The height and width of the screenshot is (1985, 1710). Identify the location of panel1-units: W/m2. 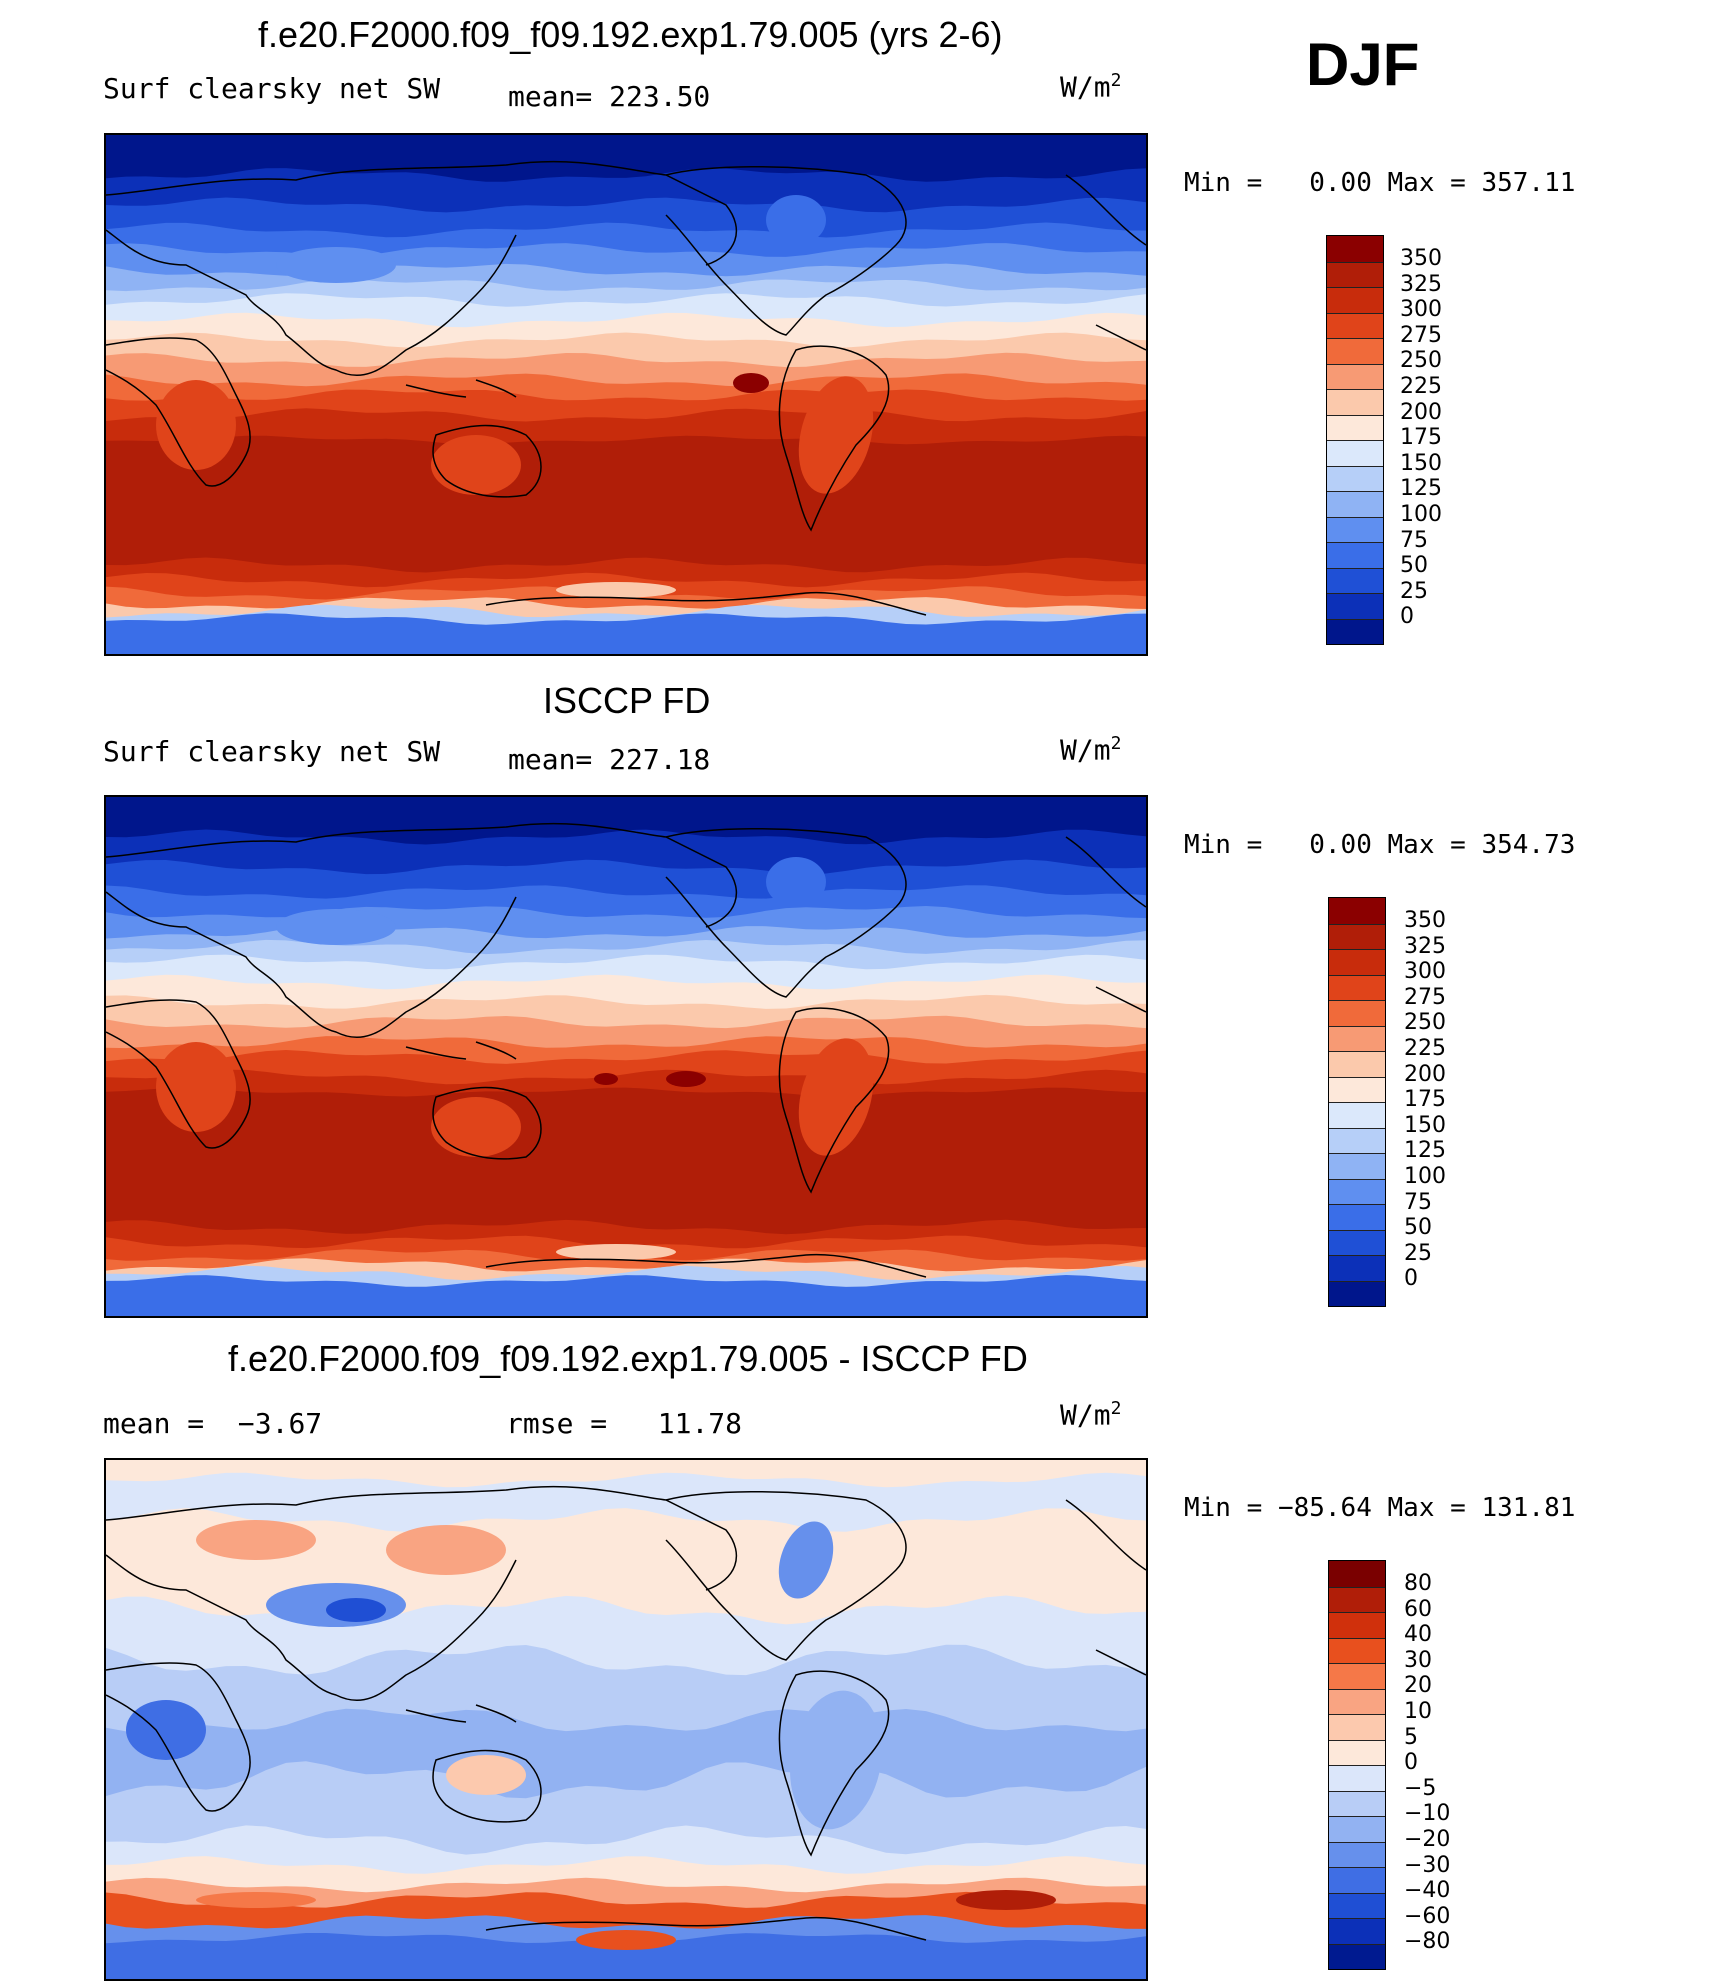
(1091, 87).